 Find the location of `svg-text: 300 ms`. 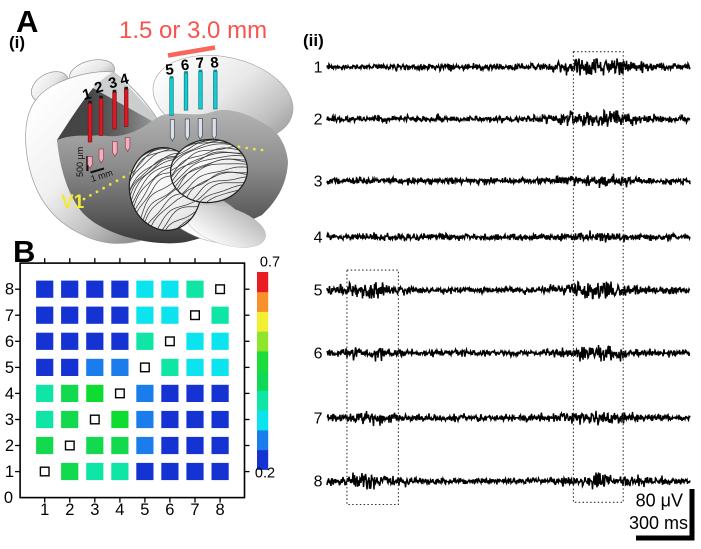

svg-text: 300 ms is located at coordinates (658, 523).